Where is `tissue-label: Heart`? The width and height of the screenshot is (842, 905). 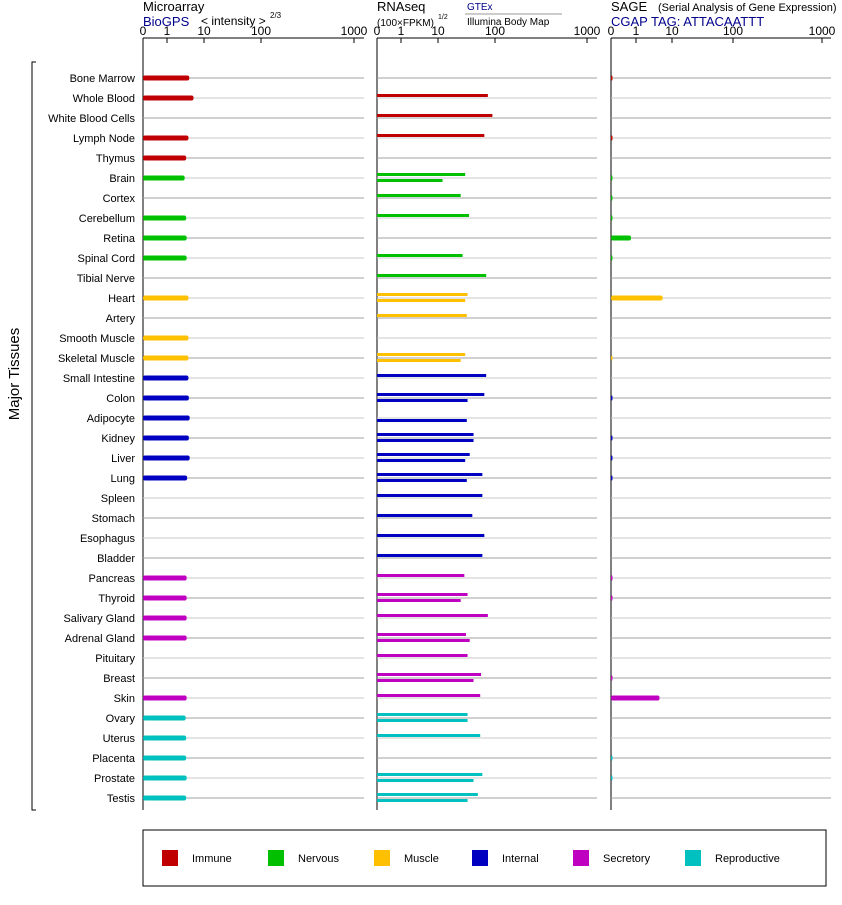 tissue-label: Heart is located at coordinates (121, 299).